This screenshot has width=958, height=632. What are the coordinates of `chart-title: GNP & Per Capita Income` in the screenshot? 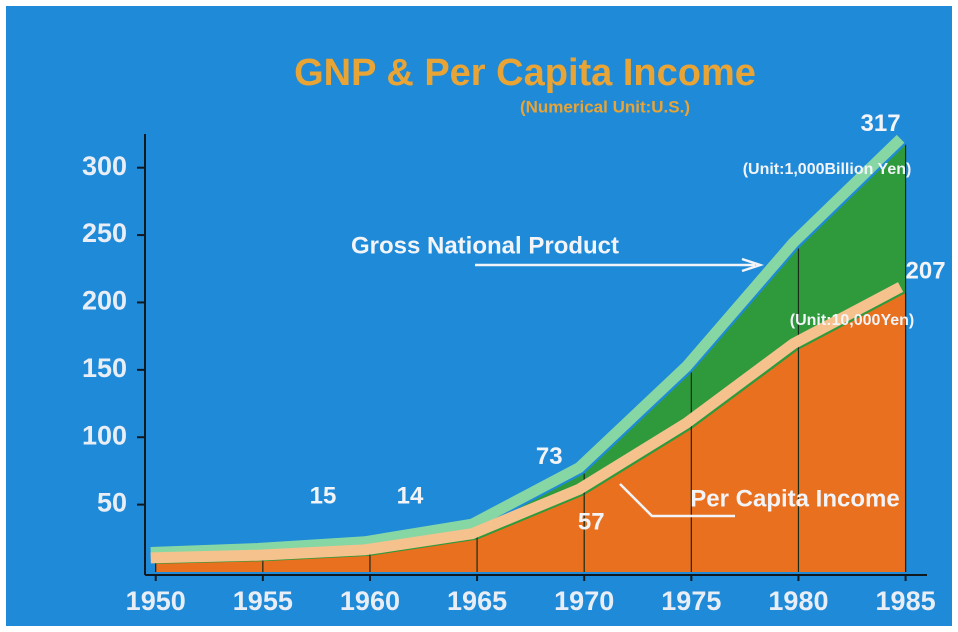 It's located at (525, 73).